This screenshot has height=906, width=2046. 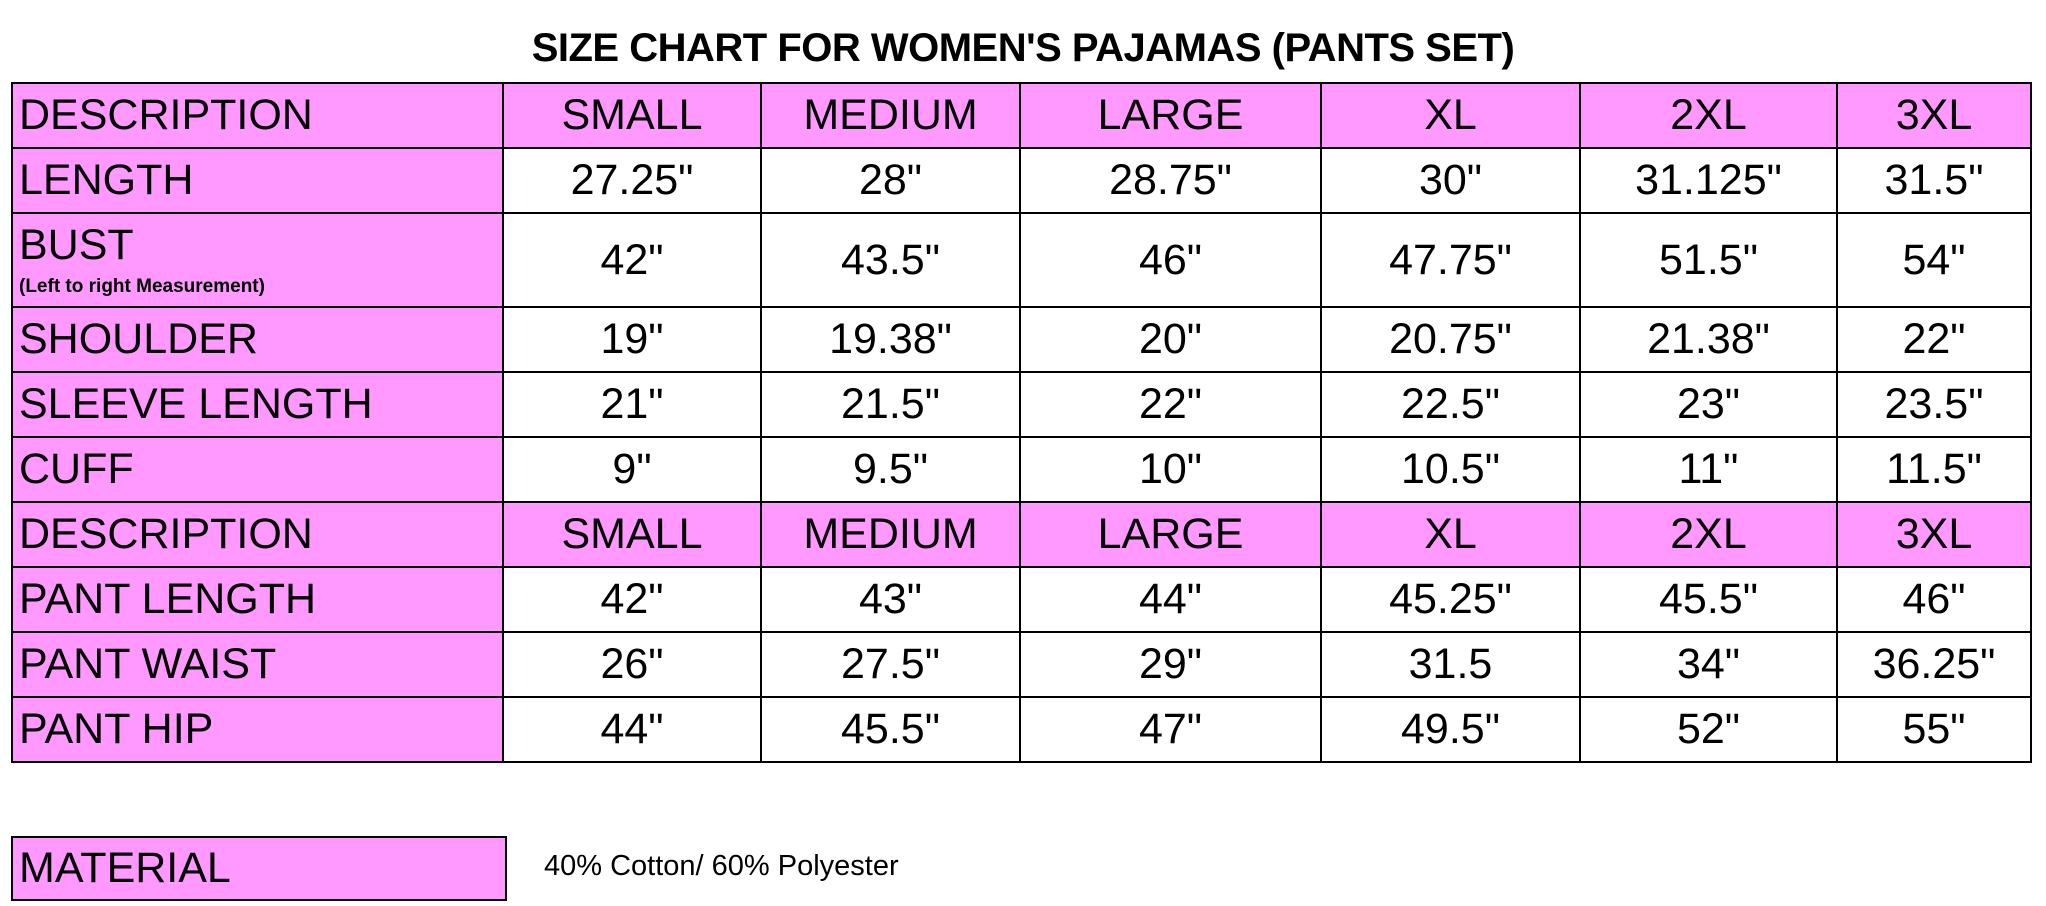 I want to click on measurement-cell: 23.5", so click(x=1934, y=404).